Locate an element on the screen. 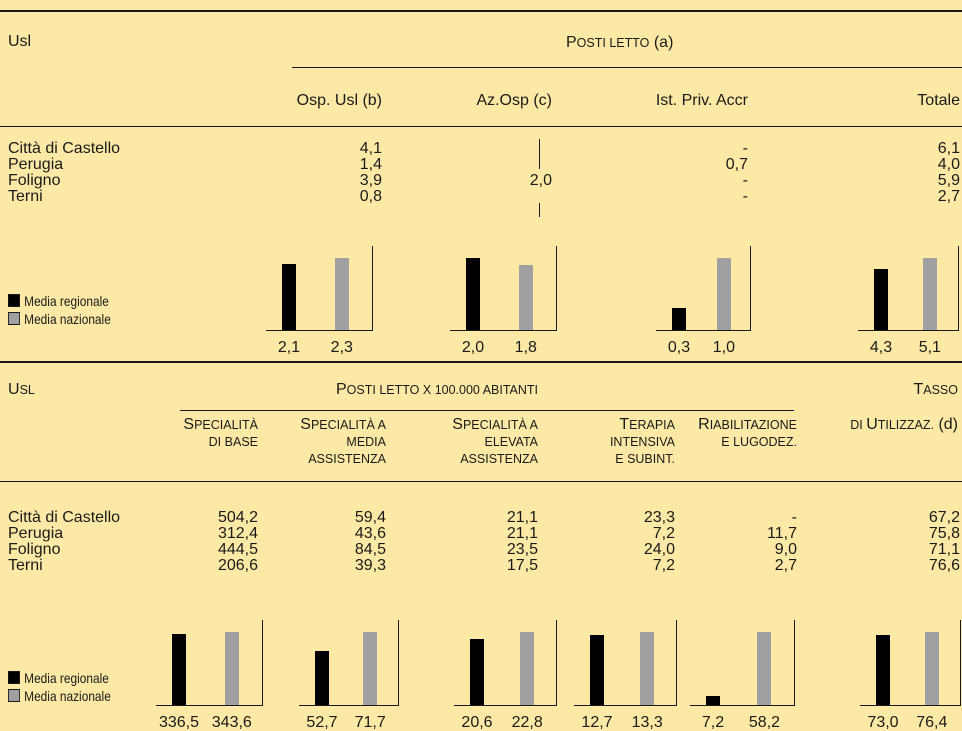  cell-ist: 0,7 is located at coordinates (736, 164).